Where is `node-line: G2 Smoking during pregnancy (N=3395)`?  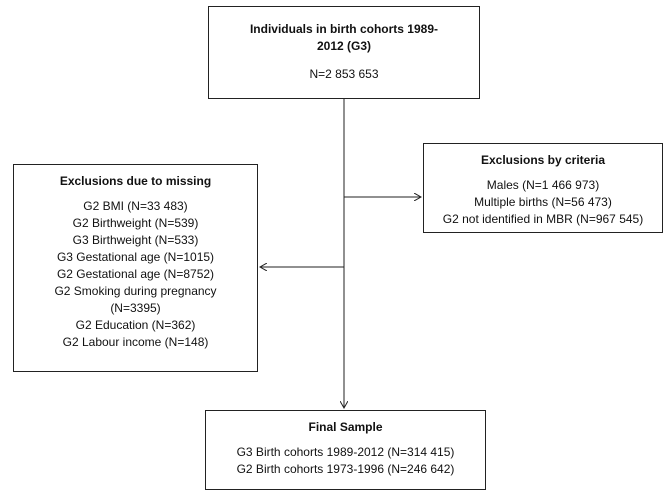 node-line: G2 Smoking during pregnancy (N=3395) is located at coordinates (135, 299).